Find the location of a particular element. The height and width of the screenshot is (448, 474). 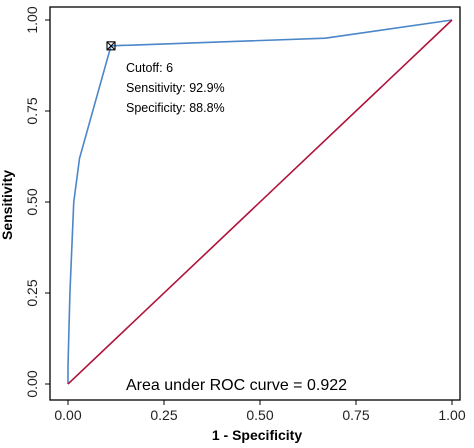

y-axis-title: Sensitivity is located at coordinates (7, 205).